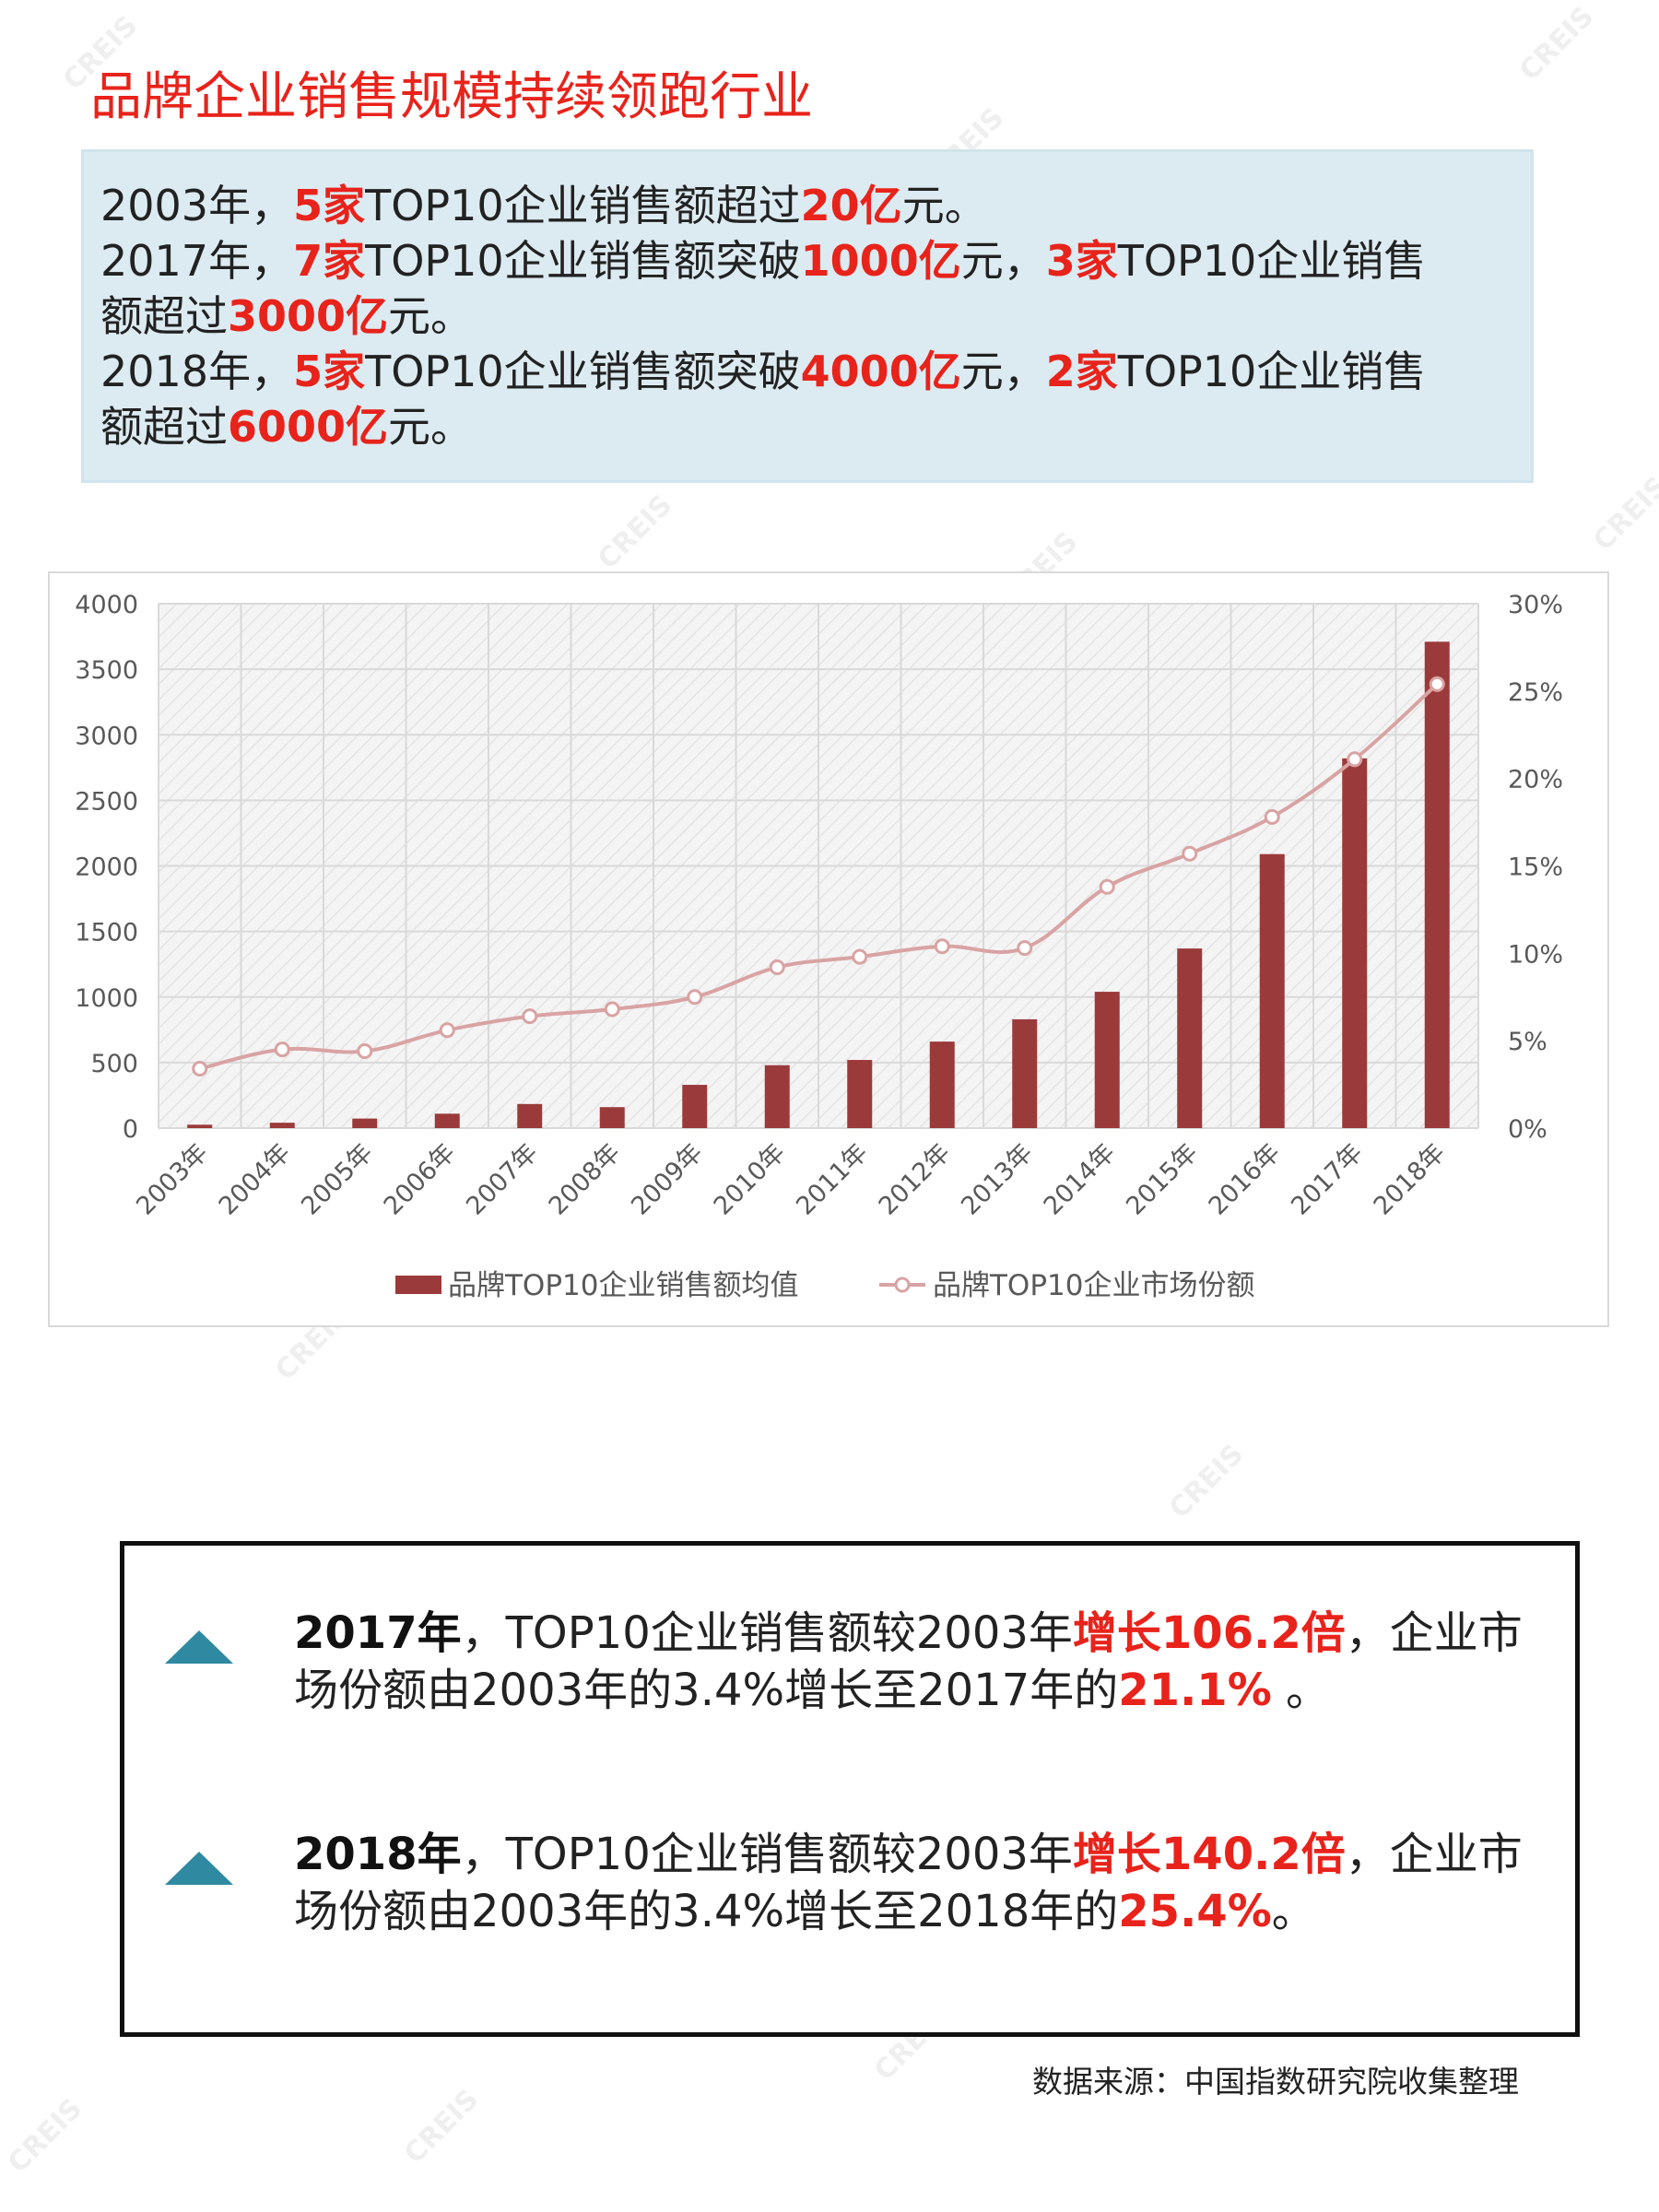  I want to click on summary-line: 2018年，5家TOP10企业销售额突破4000亿元，2家TOP10企业销售, so click(807, 371).